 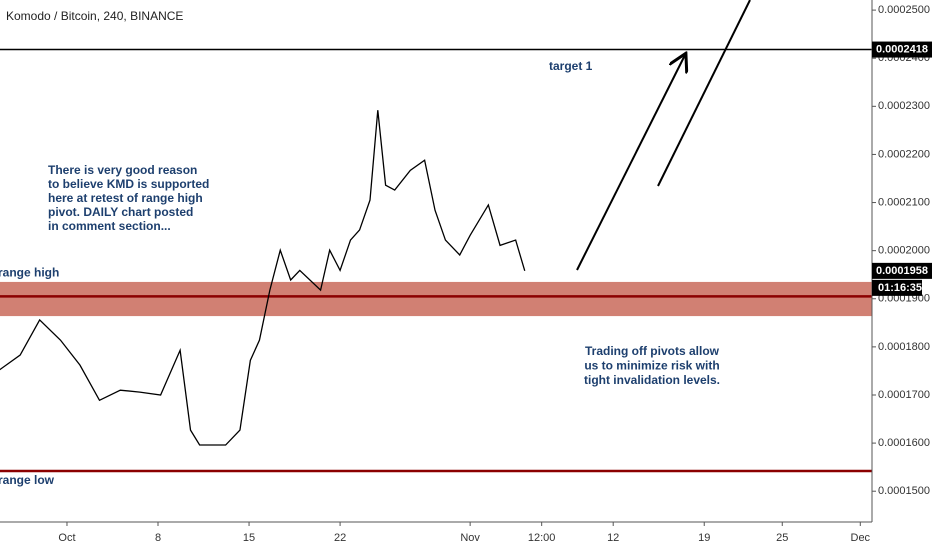 What do you see at coordinates (904, 251) in the screenshot?
I see `y-tick-label: 0.0002000` at bounding box center [904, 251].